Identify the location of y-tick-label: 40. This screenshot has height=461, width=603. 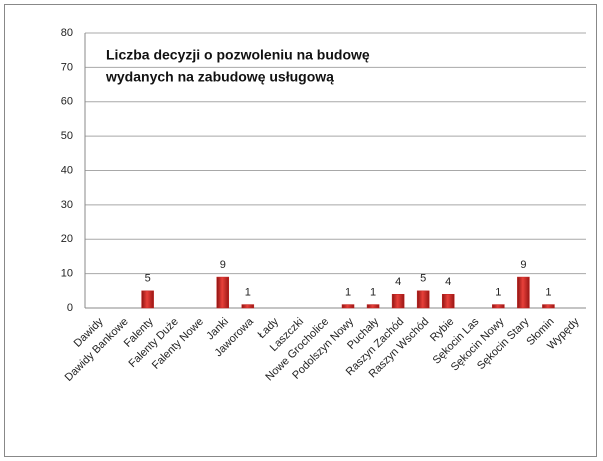
(67, 170).